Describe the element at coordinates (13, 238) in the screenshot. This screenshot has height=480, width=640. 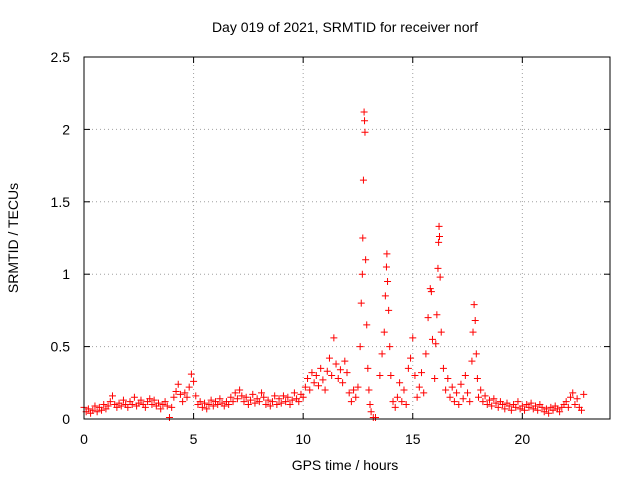
I see `y-axis-label: SRMTID / TECUs` at that location.